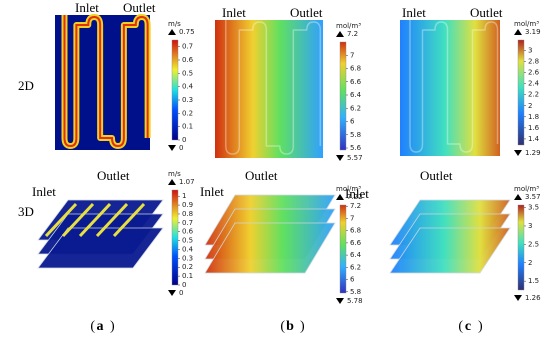 This screenshot has height=345, width=550. Describe the element at coordinates (106, 81) in the screenshot. I see `channel-core` at that location.